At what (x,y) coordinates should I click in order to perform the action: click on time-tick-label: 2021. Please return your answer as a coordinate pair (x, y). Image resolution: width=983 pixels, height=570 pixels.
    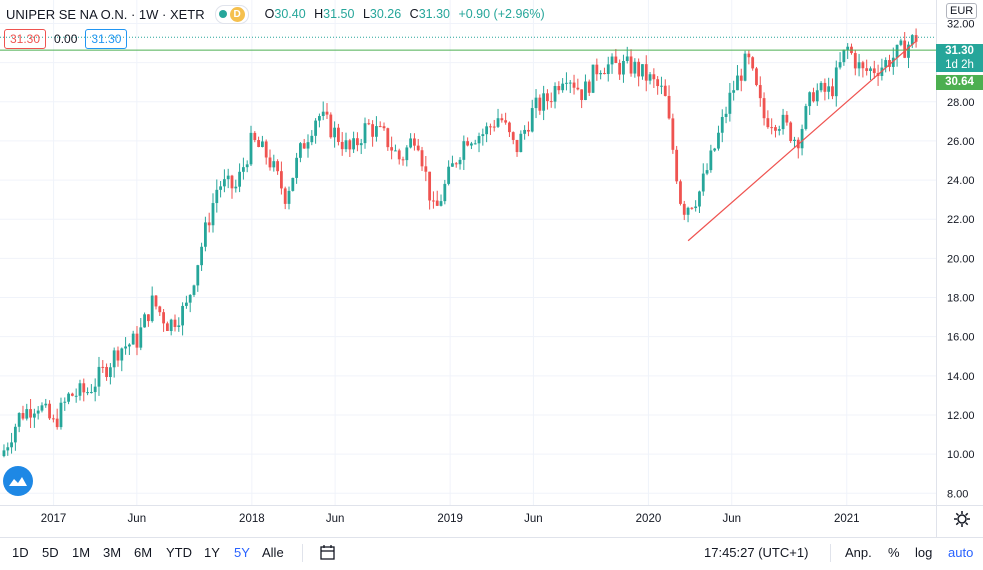
    Looking at the image, I should click on (847, 519).